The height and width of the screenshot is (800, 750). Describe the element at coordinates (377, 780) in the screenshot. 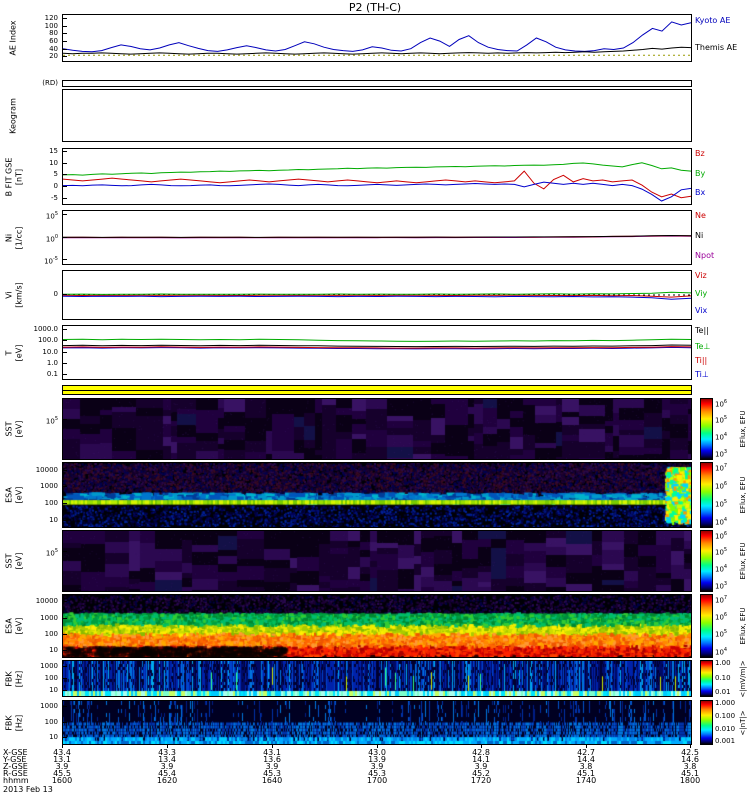

I see `axis-value: 1700` at that location.